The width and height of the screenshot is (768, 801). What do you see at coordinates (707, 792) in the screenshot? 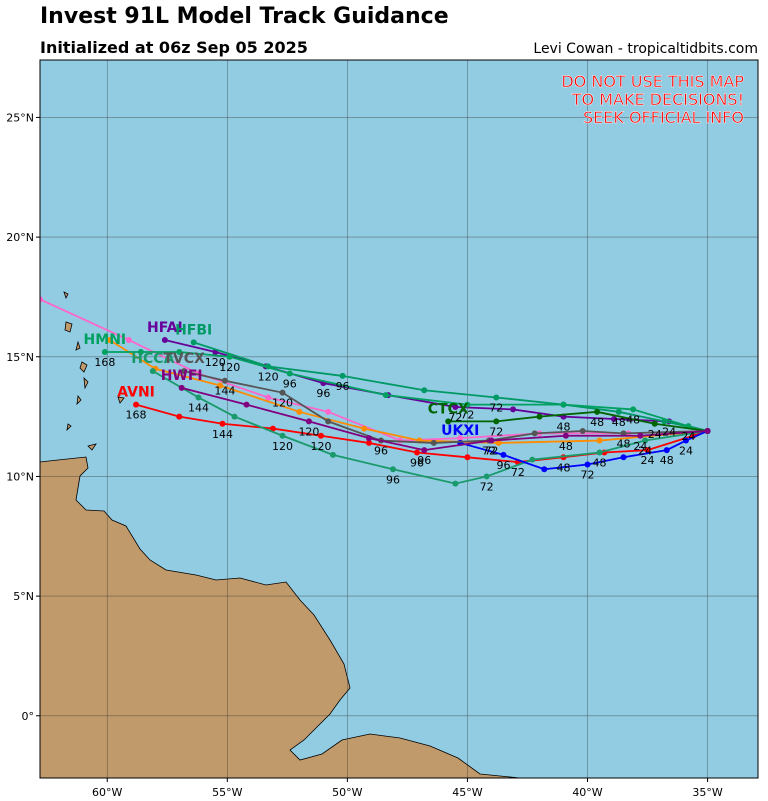
I see `x-tick-label: 35°W` at bounding box center [707, 792].